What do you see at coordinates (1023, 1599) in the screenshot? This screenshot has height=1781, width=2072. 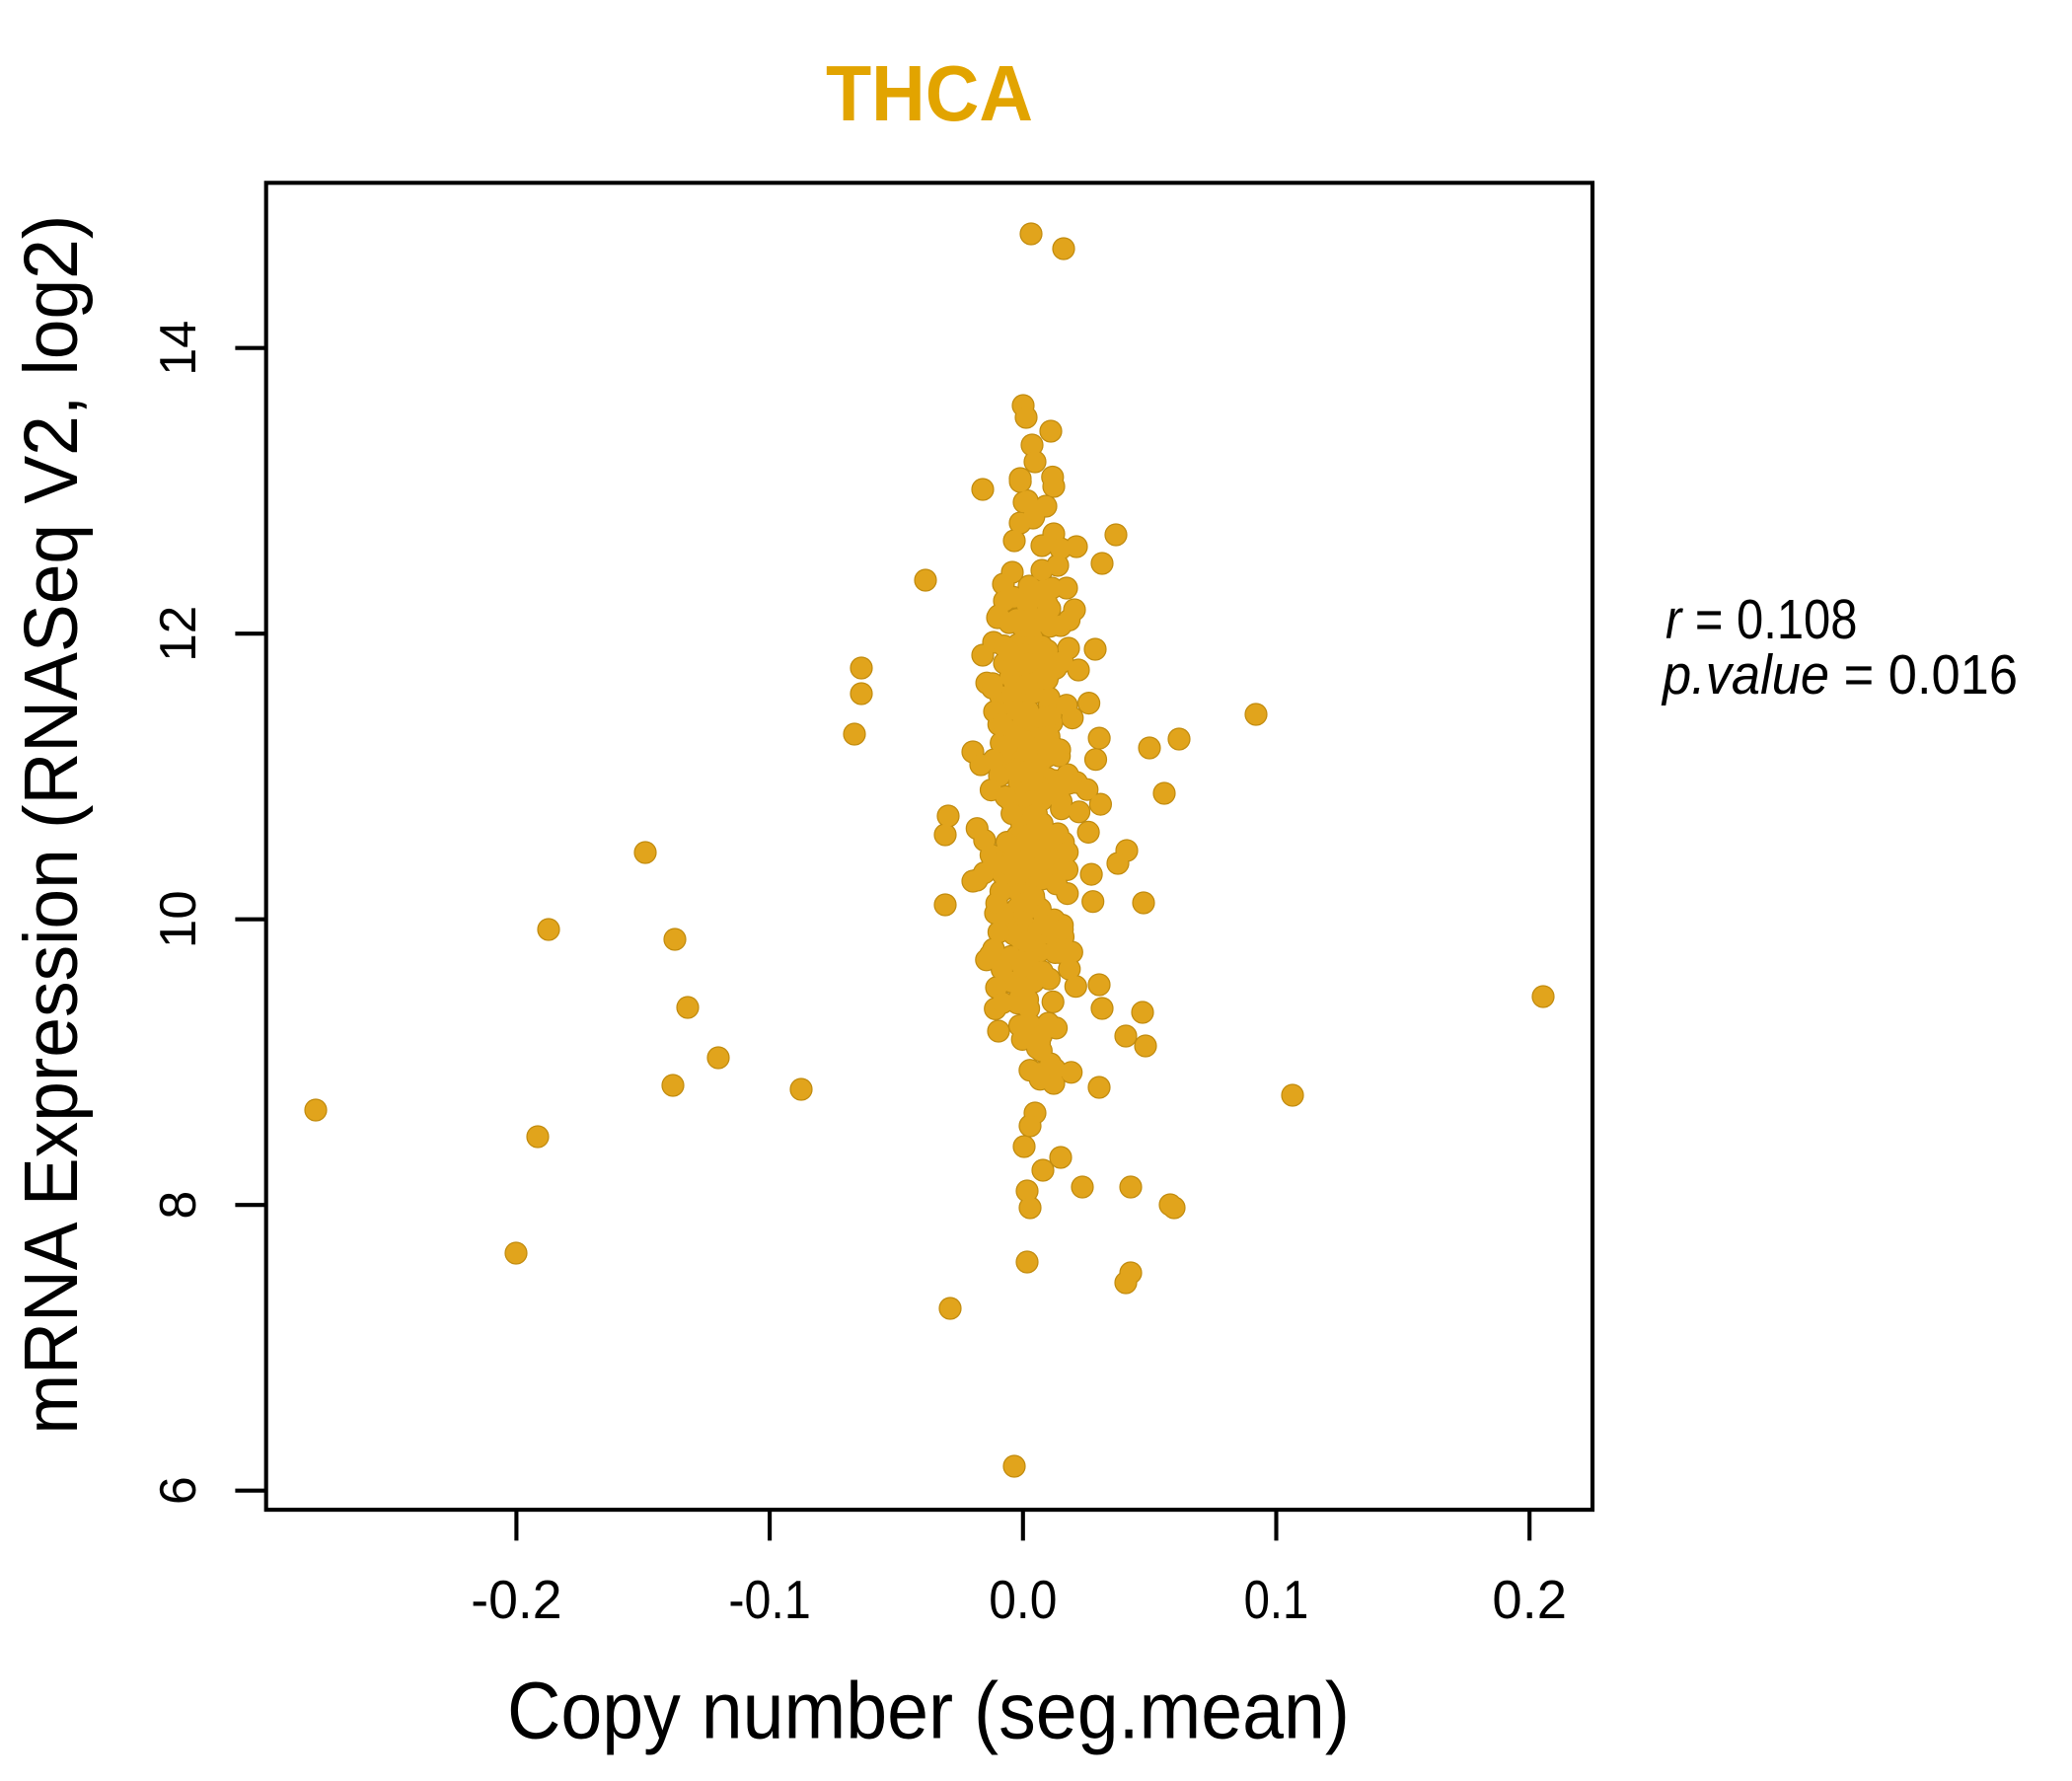 I see `svg-text: 0.0` at bounding box center [1023, 1599].